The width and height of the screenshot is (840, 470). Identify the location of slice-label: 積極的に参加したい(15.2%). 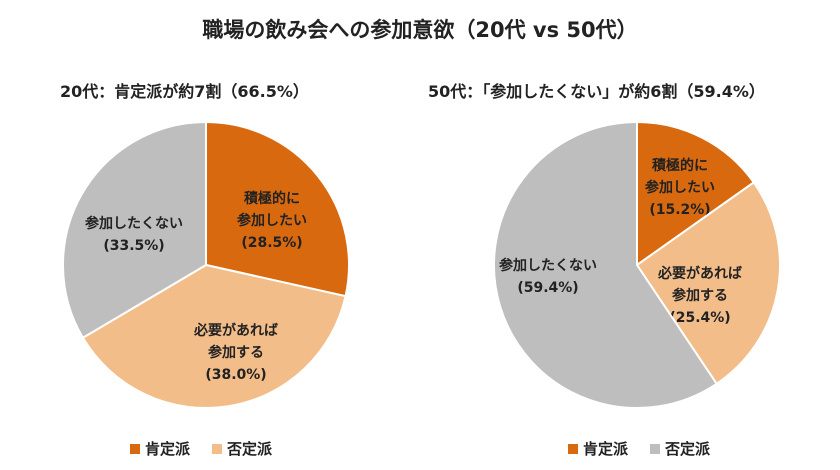
(680, 187).